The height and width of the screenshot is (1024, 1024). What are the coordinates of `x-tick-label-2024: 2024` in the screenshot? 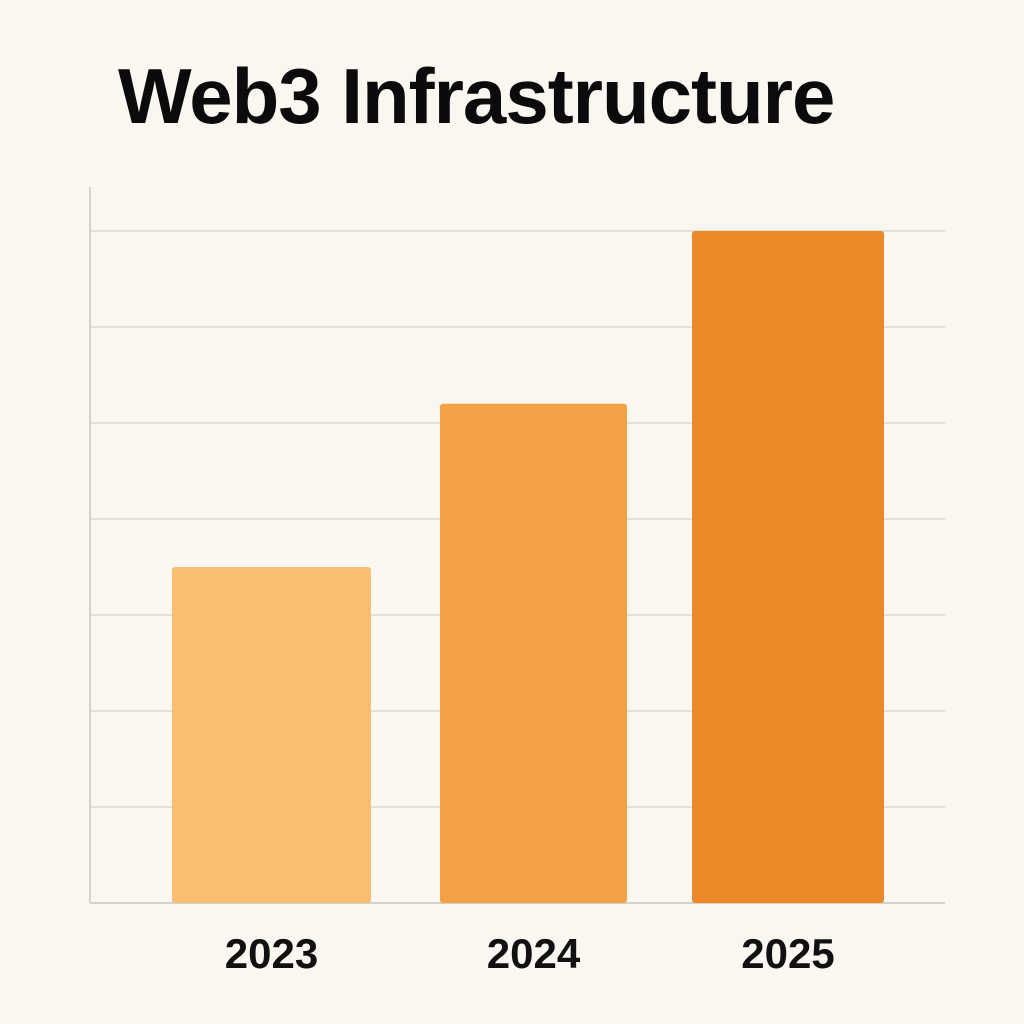 It's located at (534, 953).